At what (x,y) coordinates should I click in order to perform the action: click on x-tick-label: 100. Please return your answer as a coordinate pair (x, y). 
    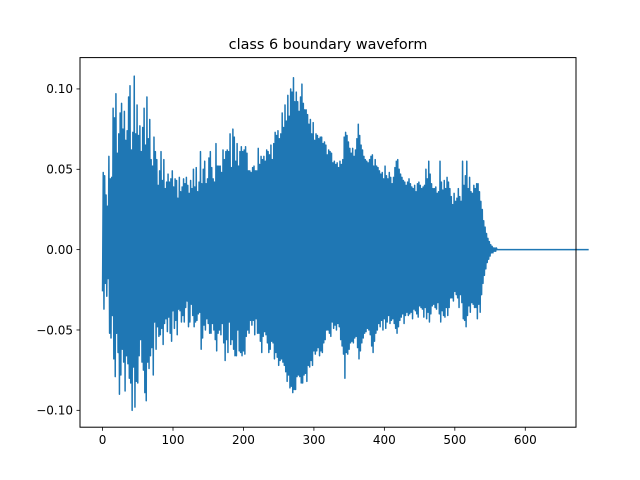
    Looking at the image, I should click on (173, 440).